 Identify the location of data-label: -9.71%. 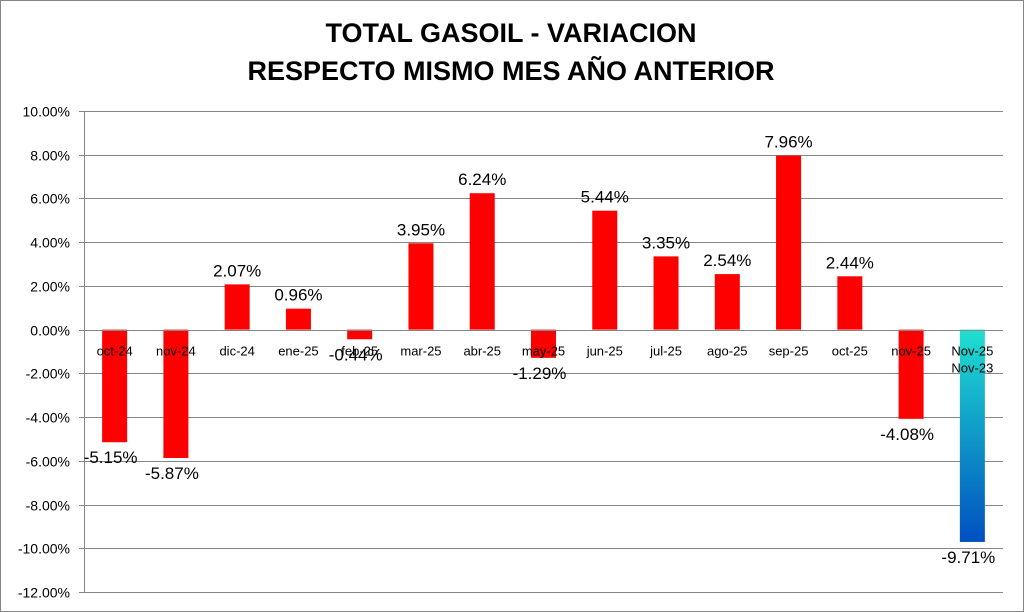
(968, 557).